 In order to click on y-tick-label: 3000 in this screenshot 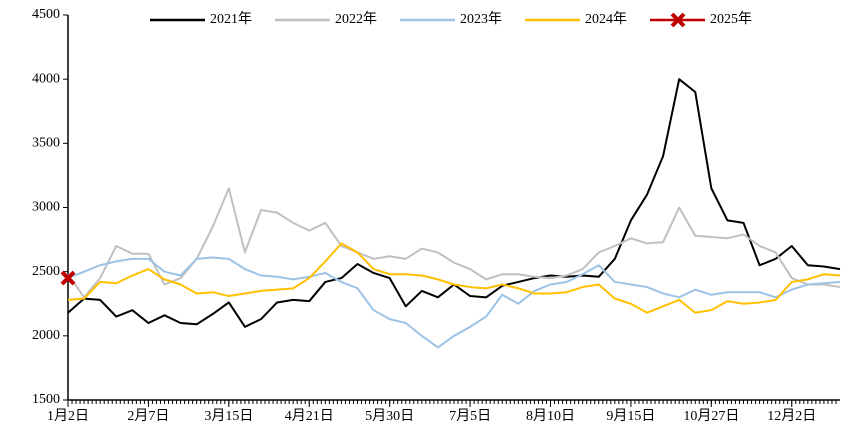, I will do `click(46, 207)`.